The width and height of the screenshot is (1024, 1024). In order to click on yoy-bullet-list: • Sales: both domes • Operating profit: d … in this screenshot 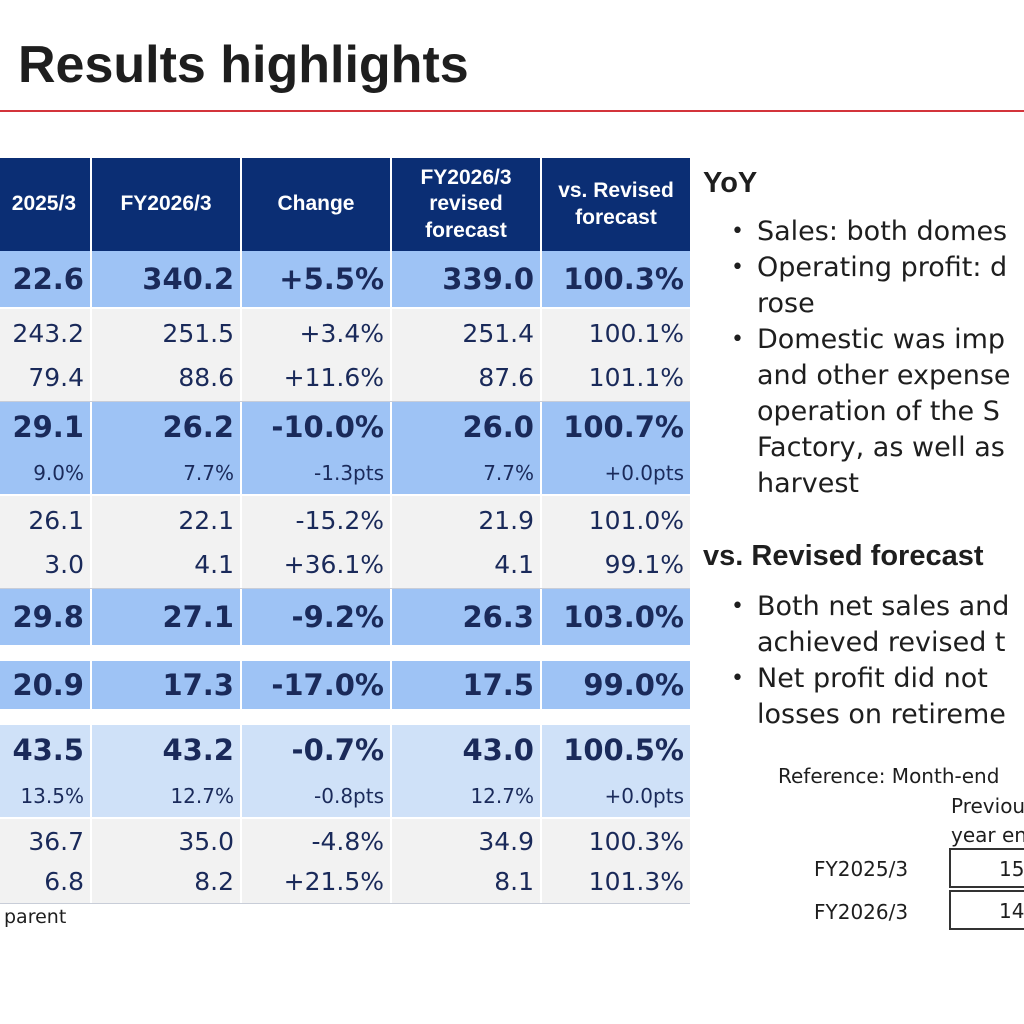, I will do `click(868, 358)`.